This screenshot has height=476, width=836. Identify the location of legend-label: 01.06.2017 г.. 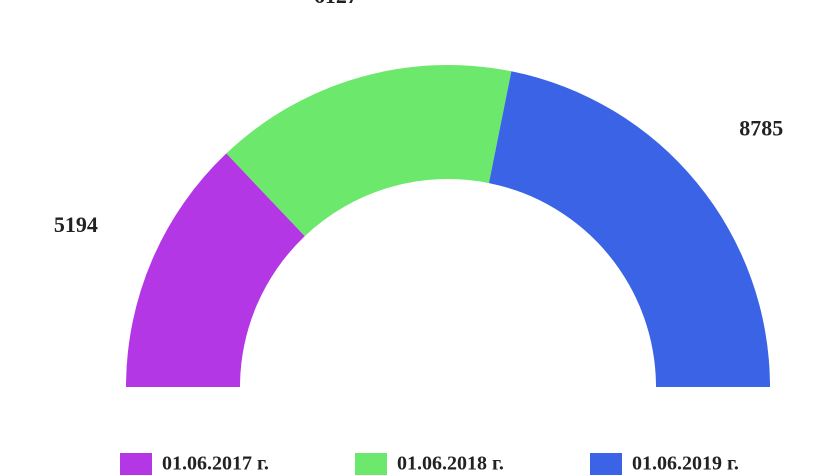
(215, 464).